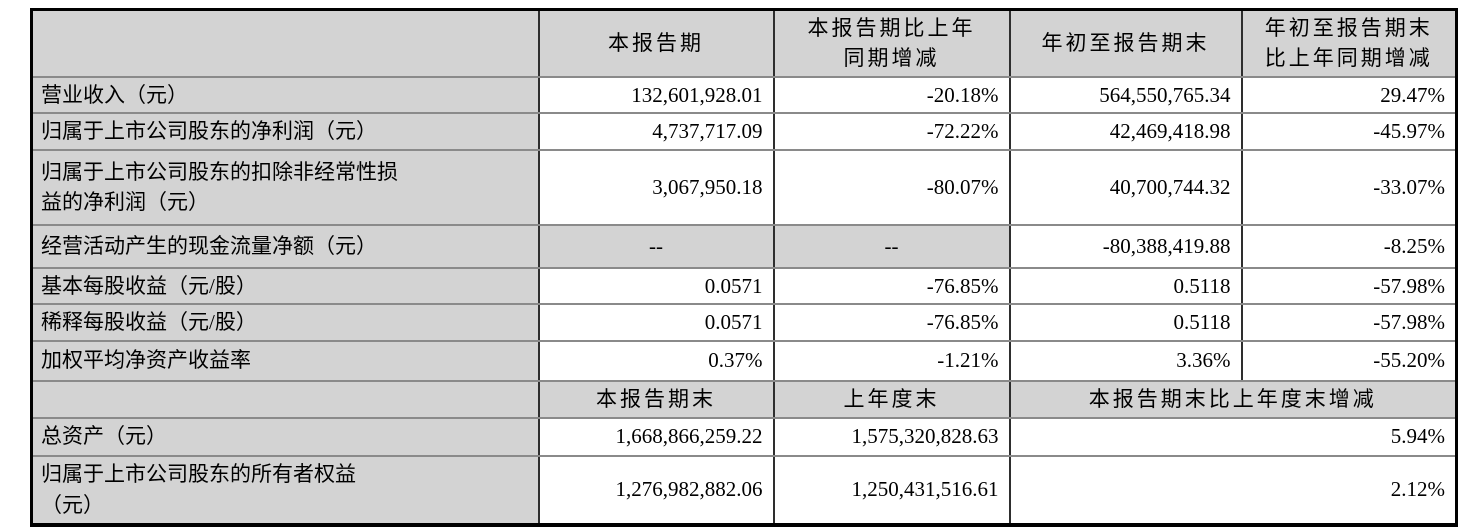 This screenshot has width=1479, height=527. I want to click on value-ytd: 3.36%, so click(1125, 360).